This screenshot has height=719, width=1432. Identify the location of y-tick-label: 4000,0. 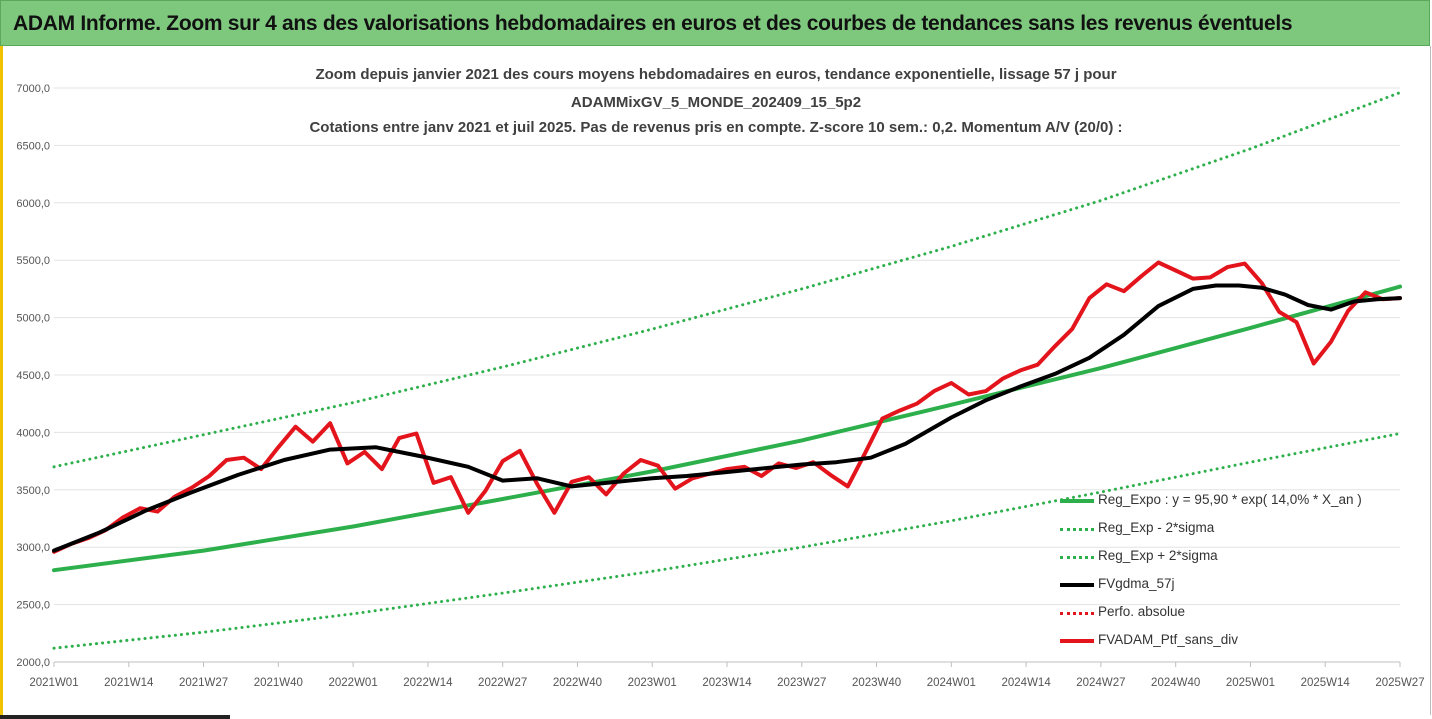
(33, 433).